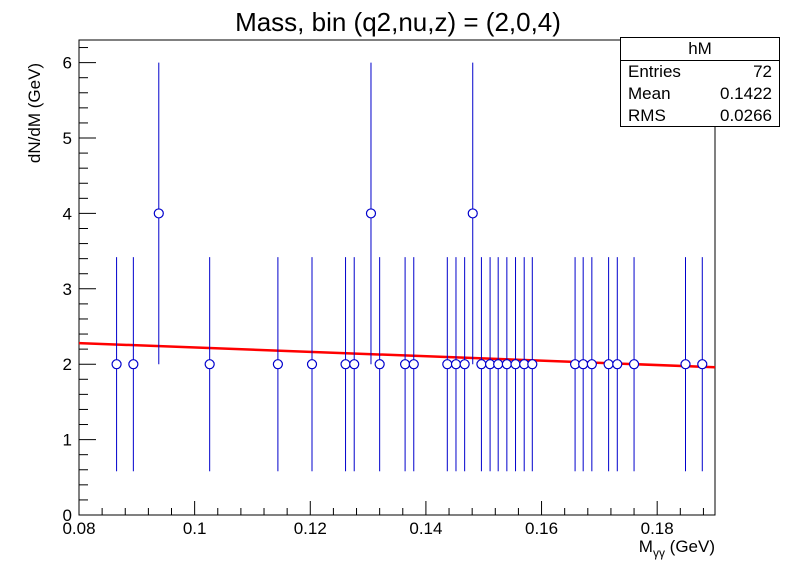 The height and width of the screenshot is (572, 796). Describe the element at coordinates (649, 93) in the screenshot. I see `stats-label: Mean` at that location.